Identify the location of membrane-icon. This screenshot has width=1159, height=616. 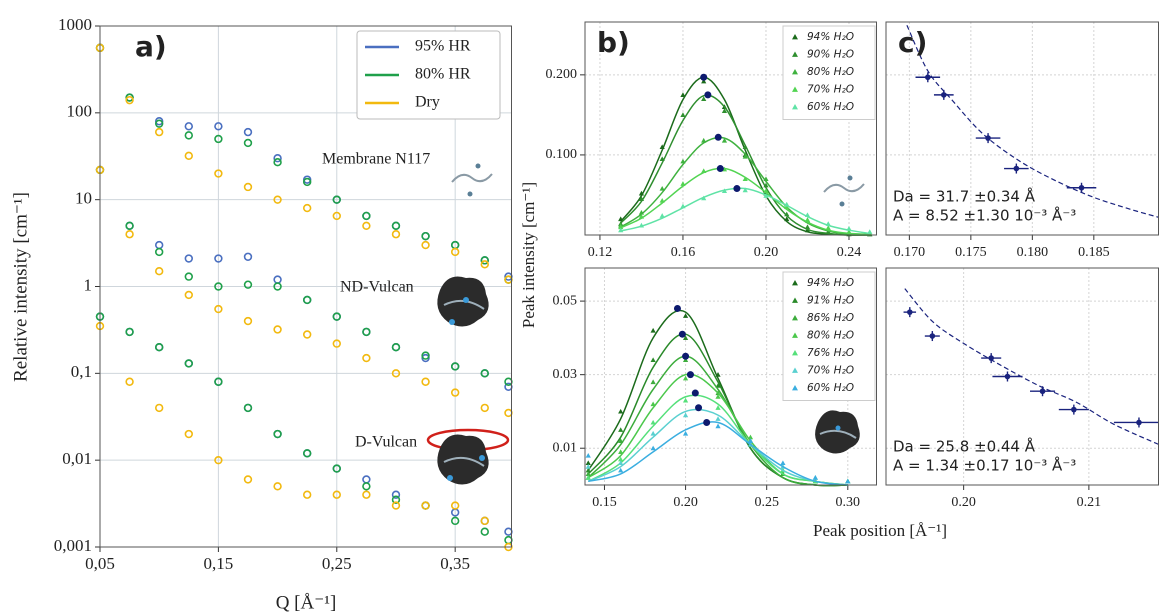
(658, 185).